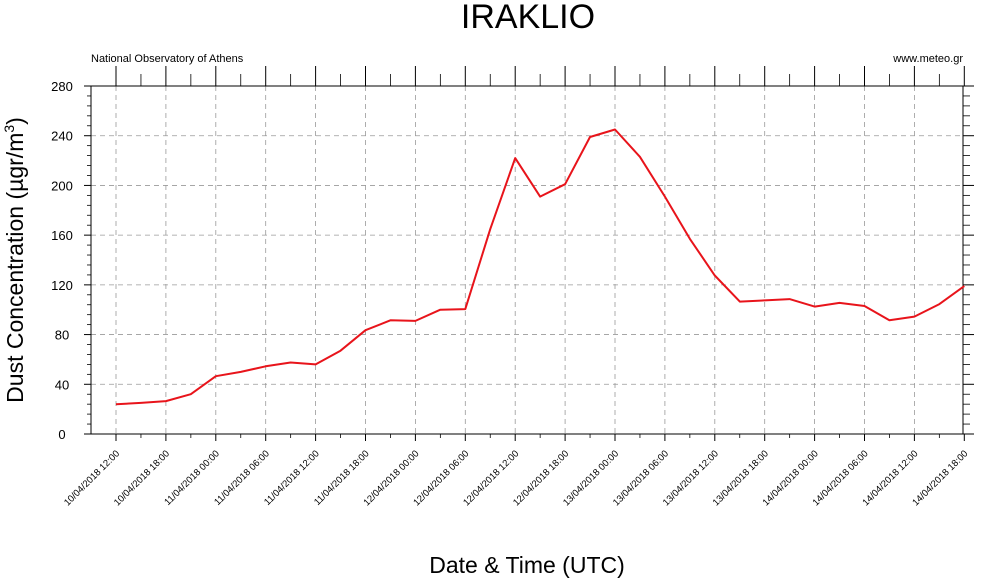  What do you see at coordinates (15, 121) in the screenshot?
I see `y-axis-label-end: )` at bounding box center [15, 121].